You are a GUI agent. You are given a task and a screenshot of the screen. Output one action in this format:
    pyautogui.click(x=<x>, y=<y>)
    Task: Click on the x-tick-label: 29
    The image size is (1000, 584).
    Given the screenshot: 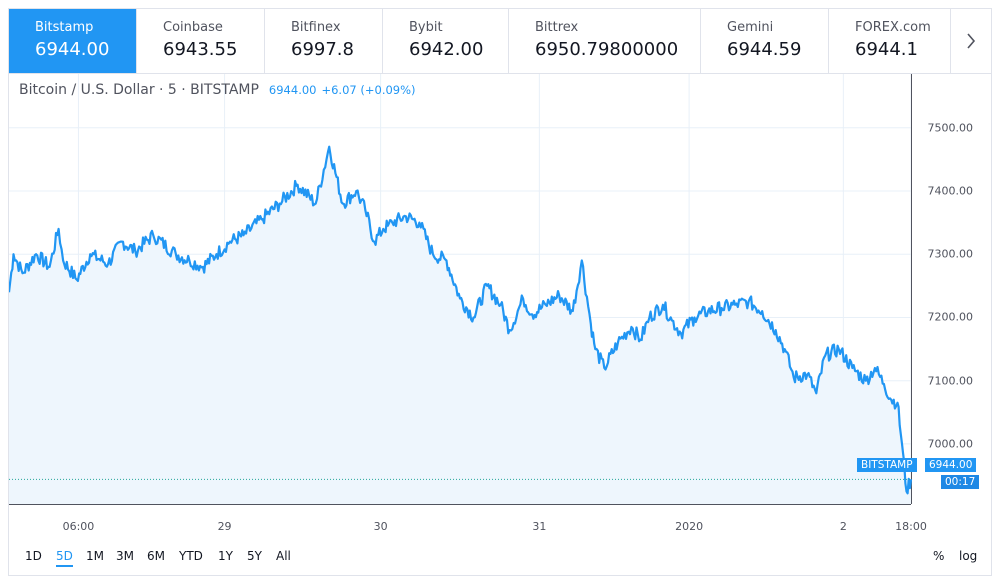 What is the action you would take?
    pyautogui.click(x=224, y=526)
    